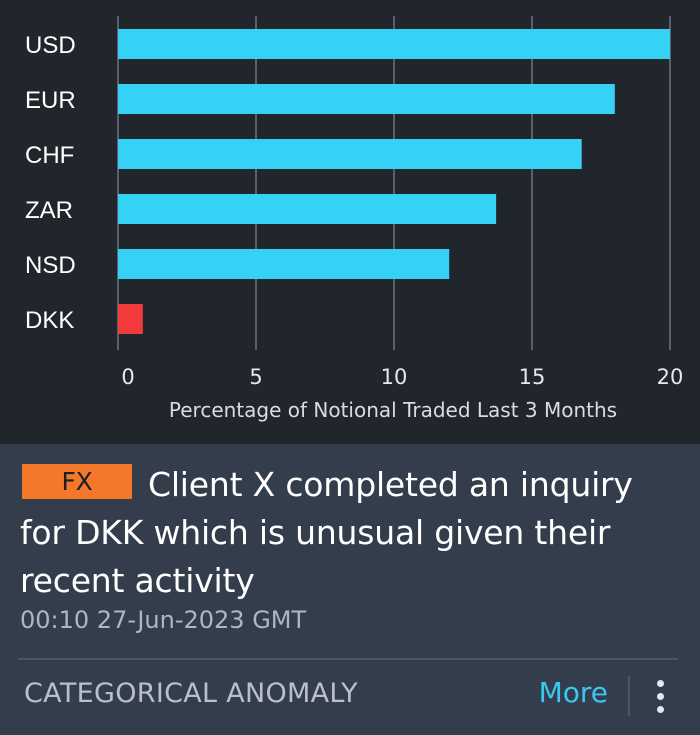 Image resolution: width=700 pixels, height=735 pixels. I want to click on x-tick-label: 20, so click(670, 377).